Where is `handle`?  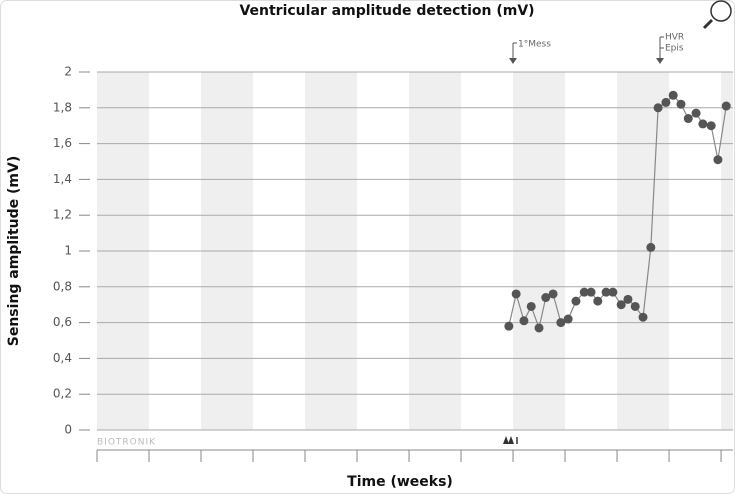 handle is located at coordinates (708, 24).